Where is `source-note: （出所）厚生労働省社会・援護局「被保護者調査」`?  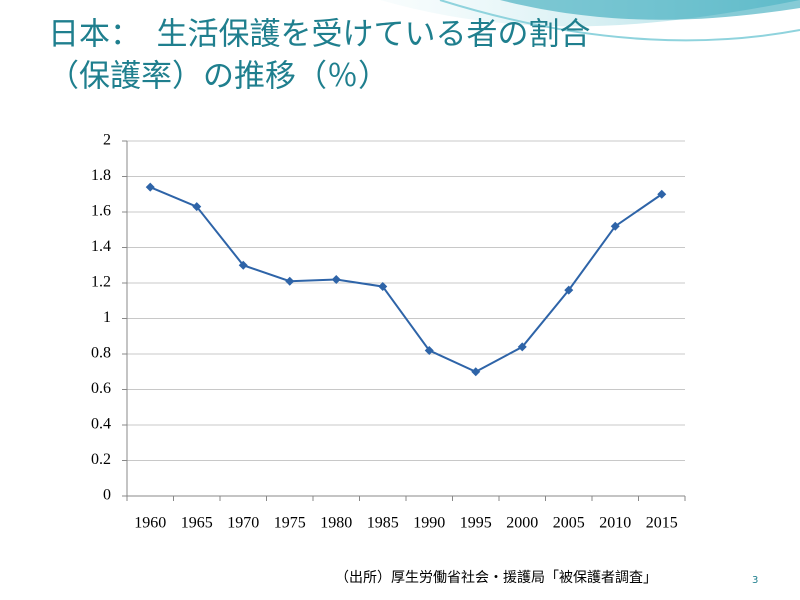
source-note: （出所）厚生労働省社会・援護局「被保護者調査」 is located at coordinates (496, 578).